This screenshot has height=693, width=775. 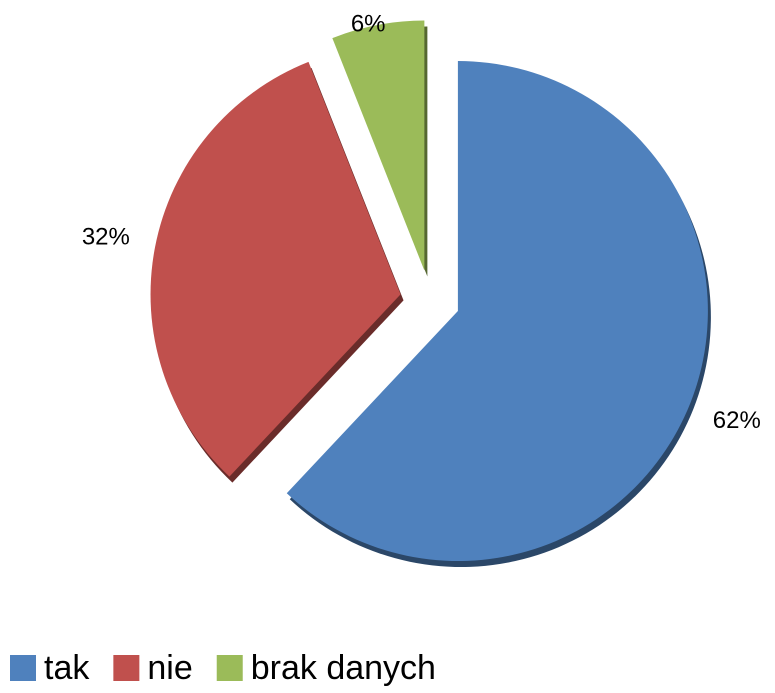 What do you see at coordinates (368, 23) in the screenshot?
I see `data-label: 6%` at bounding box center [368, 23].